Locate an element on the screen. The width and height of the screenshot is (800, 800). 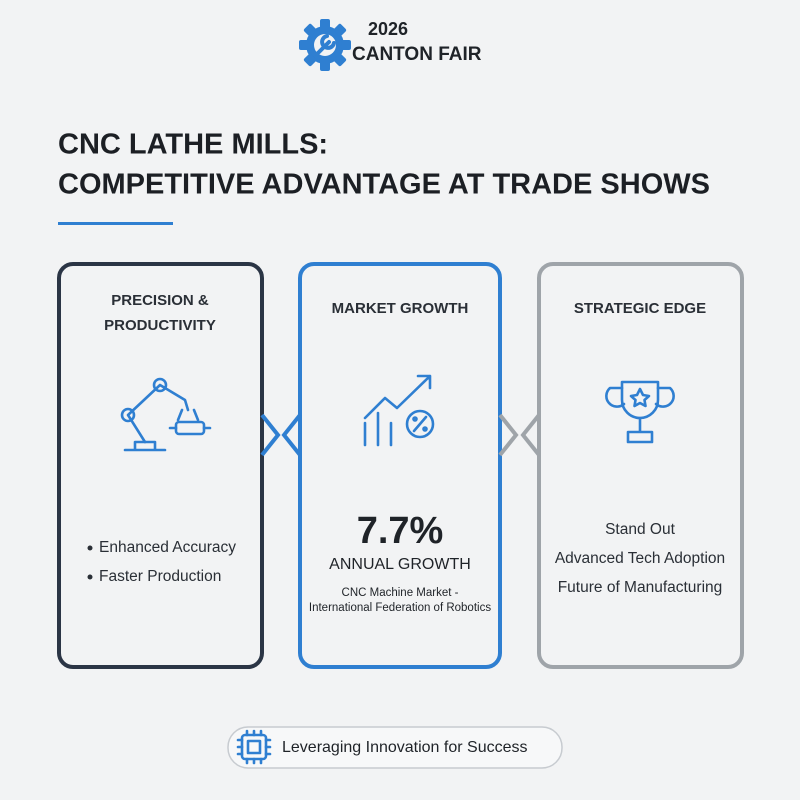
card-title: STRATEGIC EDGE is located at coordinates (640, 308).